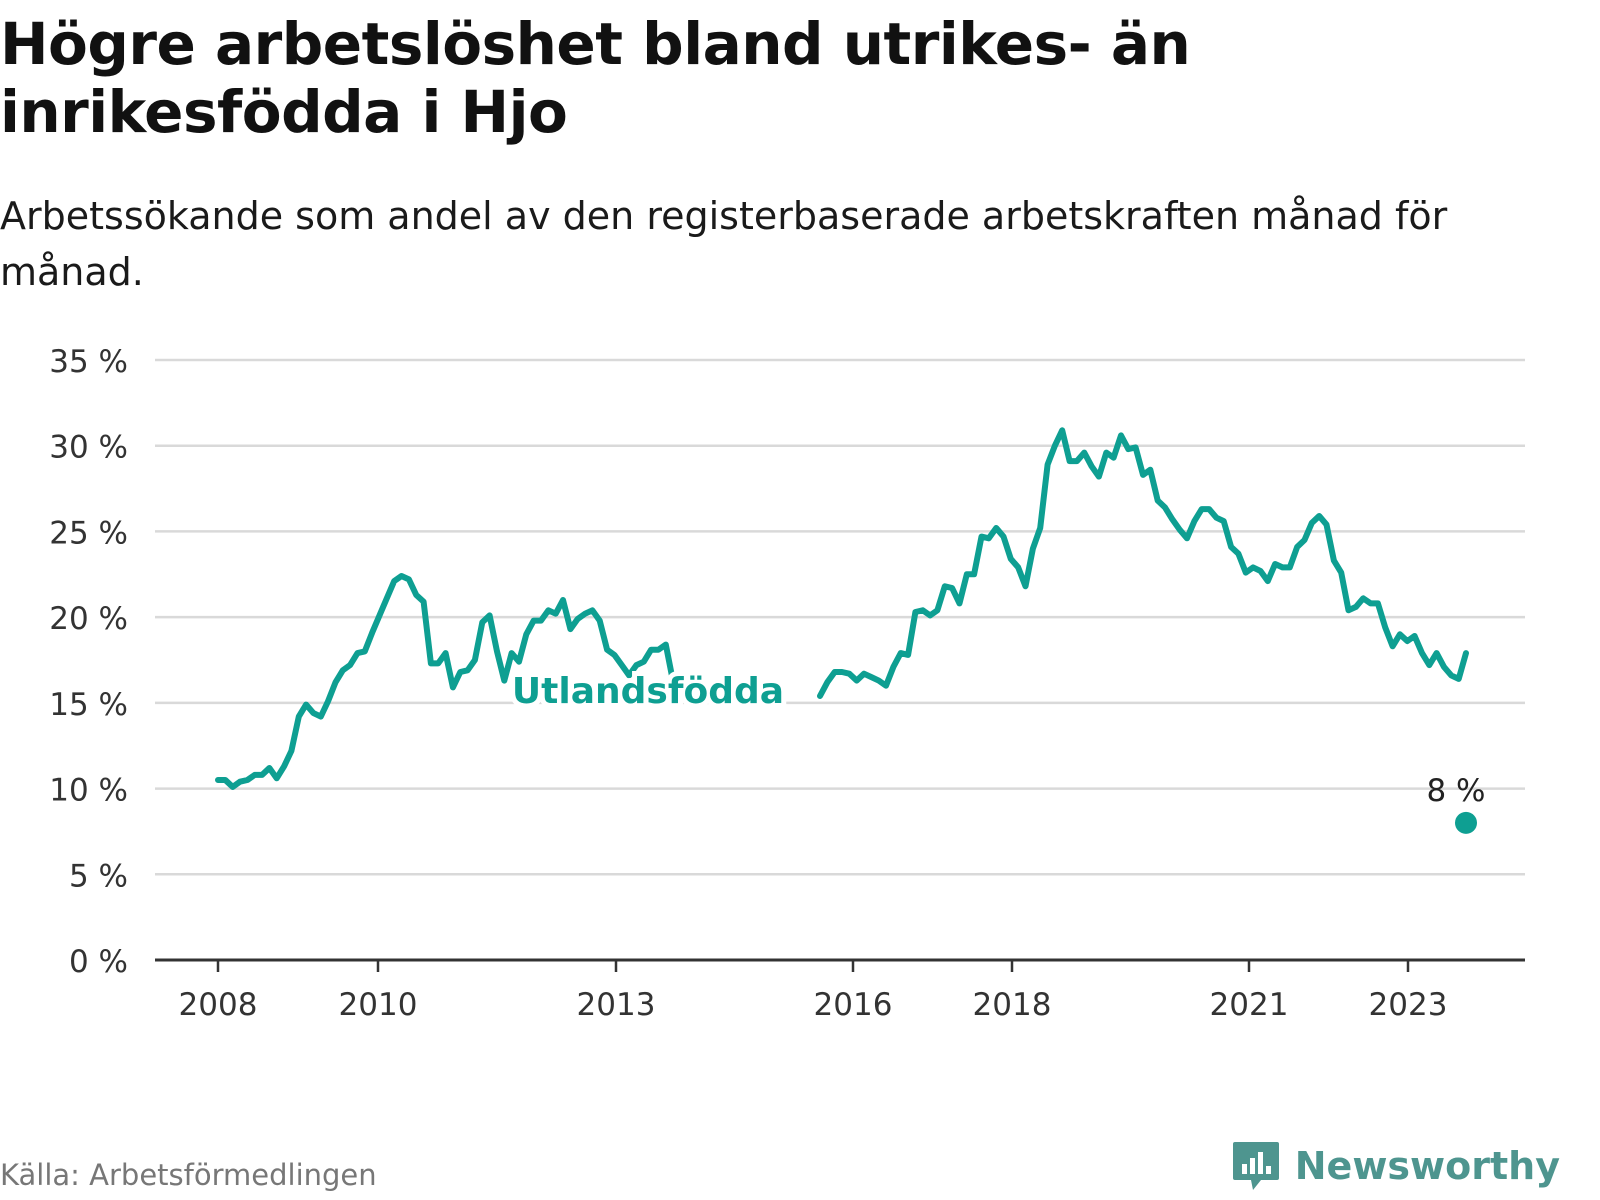 The height and width of the screenshot is (1200, 1600). Describe the element at coordinates (88, 662) in the screenshot. I see `y-axis-tick-labels: 0 % 5 % 10 % 15 % 20 % 25 % 30 % 35 %` at that location.